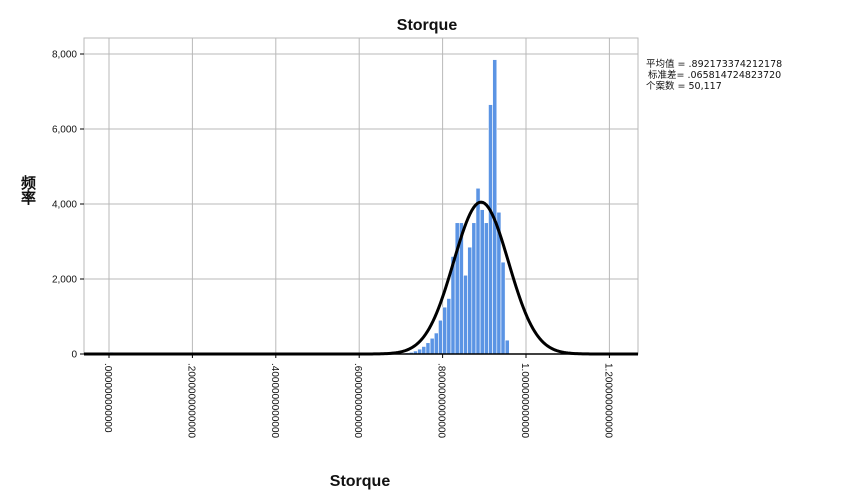 The width and height of the screenshot is (854, 504). What do you see at coordinates (64, 130) in the screenshot?
I see `y-tick-label: 6,000` at bounding box center [64, 130].